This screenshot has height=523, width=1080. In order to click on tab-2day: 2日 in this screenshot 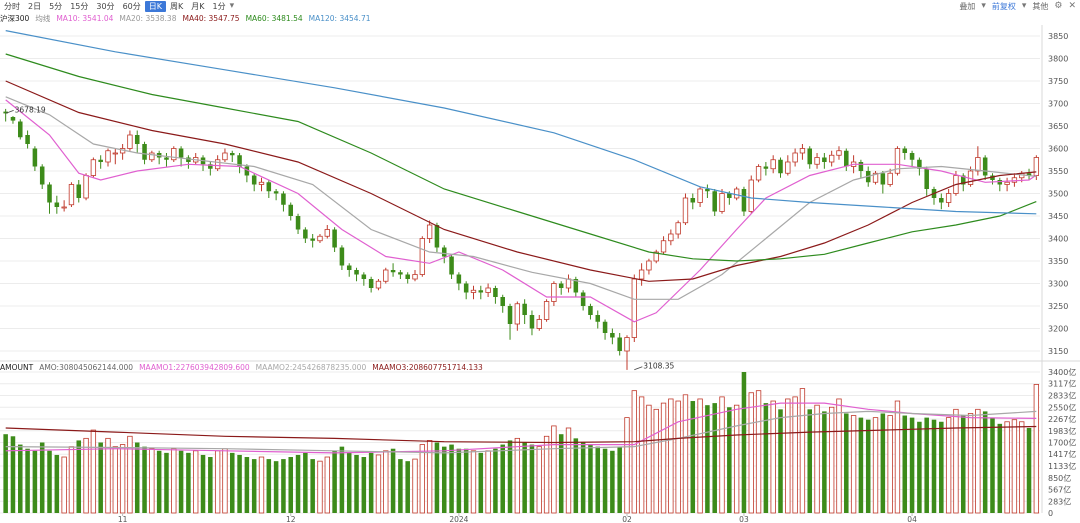, I will do `click(35, 6)`.